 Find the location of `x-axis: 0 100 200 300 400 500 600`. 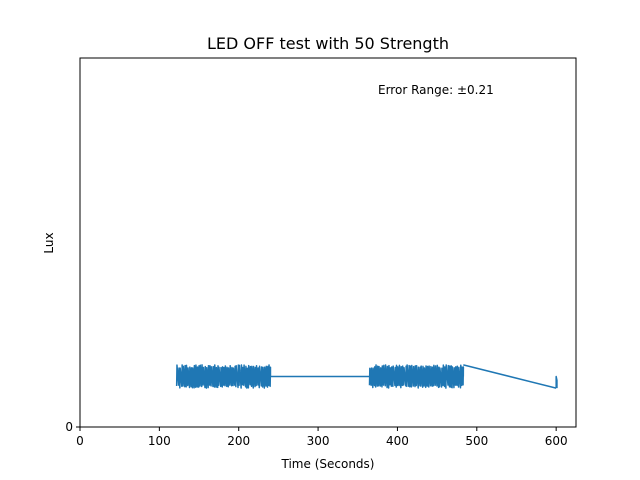

x-axis: 0 100 200 300 400 500 600 is located at coordinates (322, 437).